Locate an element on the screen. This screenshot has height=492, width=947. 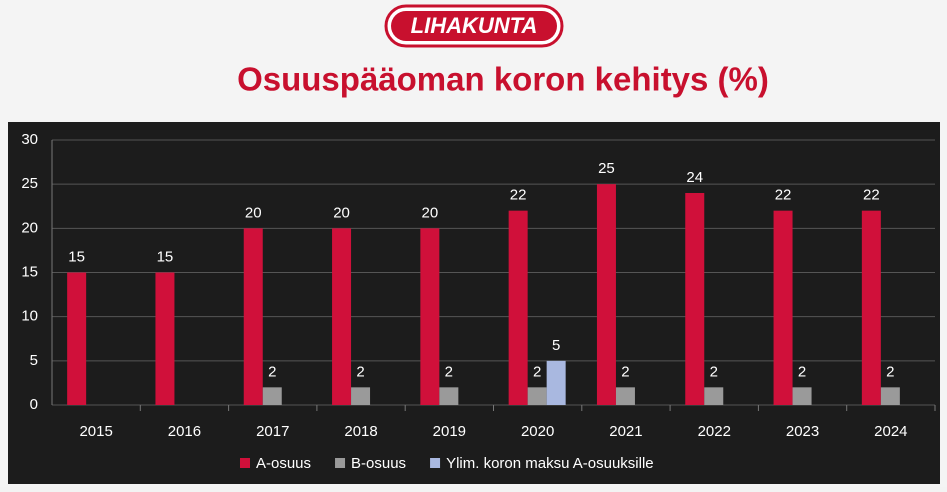
x-tick-label: 2015 is located at coordinates (95, 431).